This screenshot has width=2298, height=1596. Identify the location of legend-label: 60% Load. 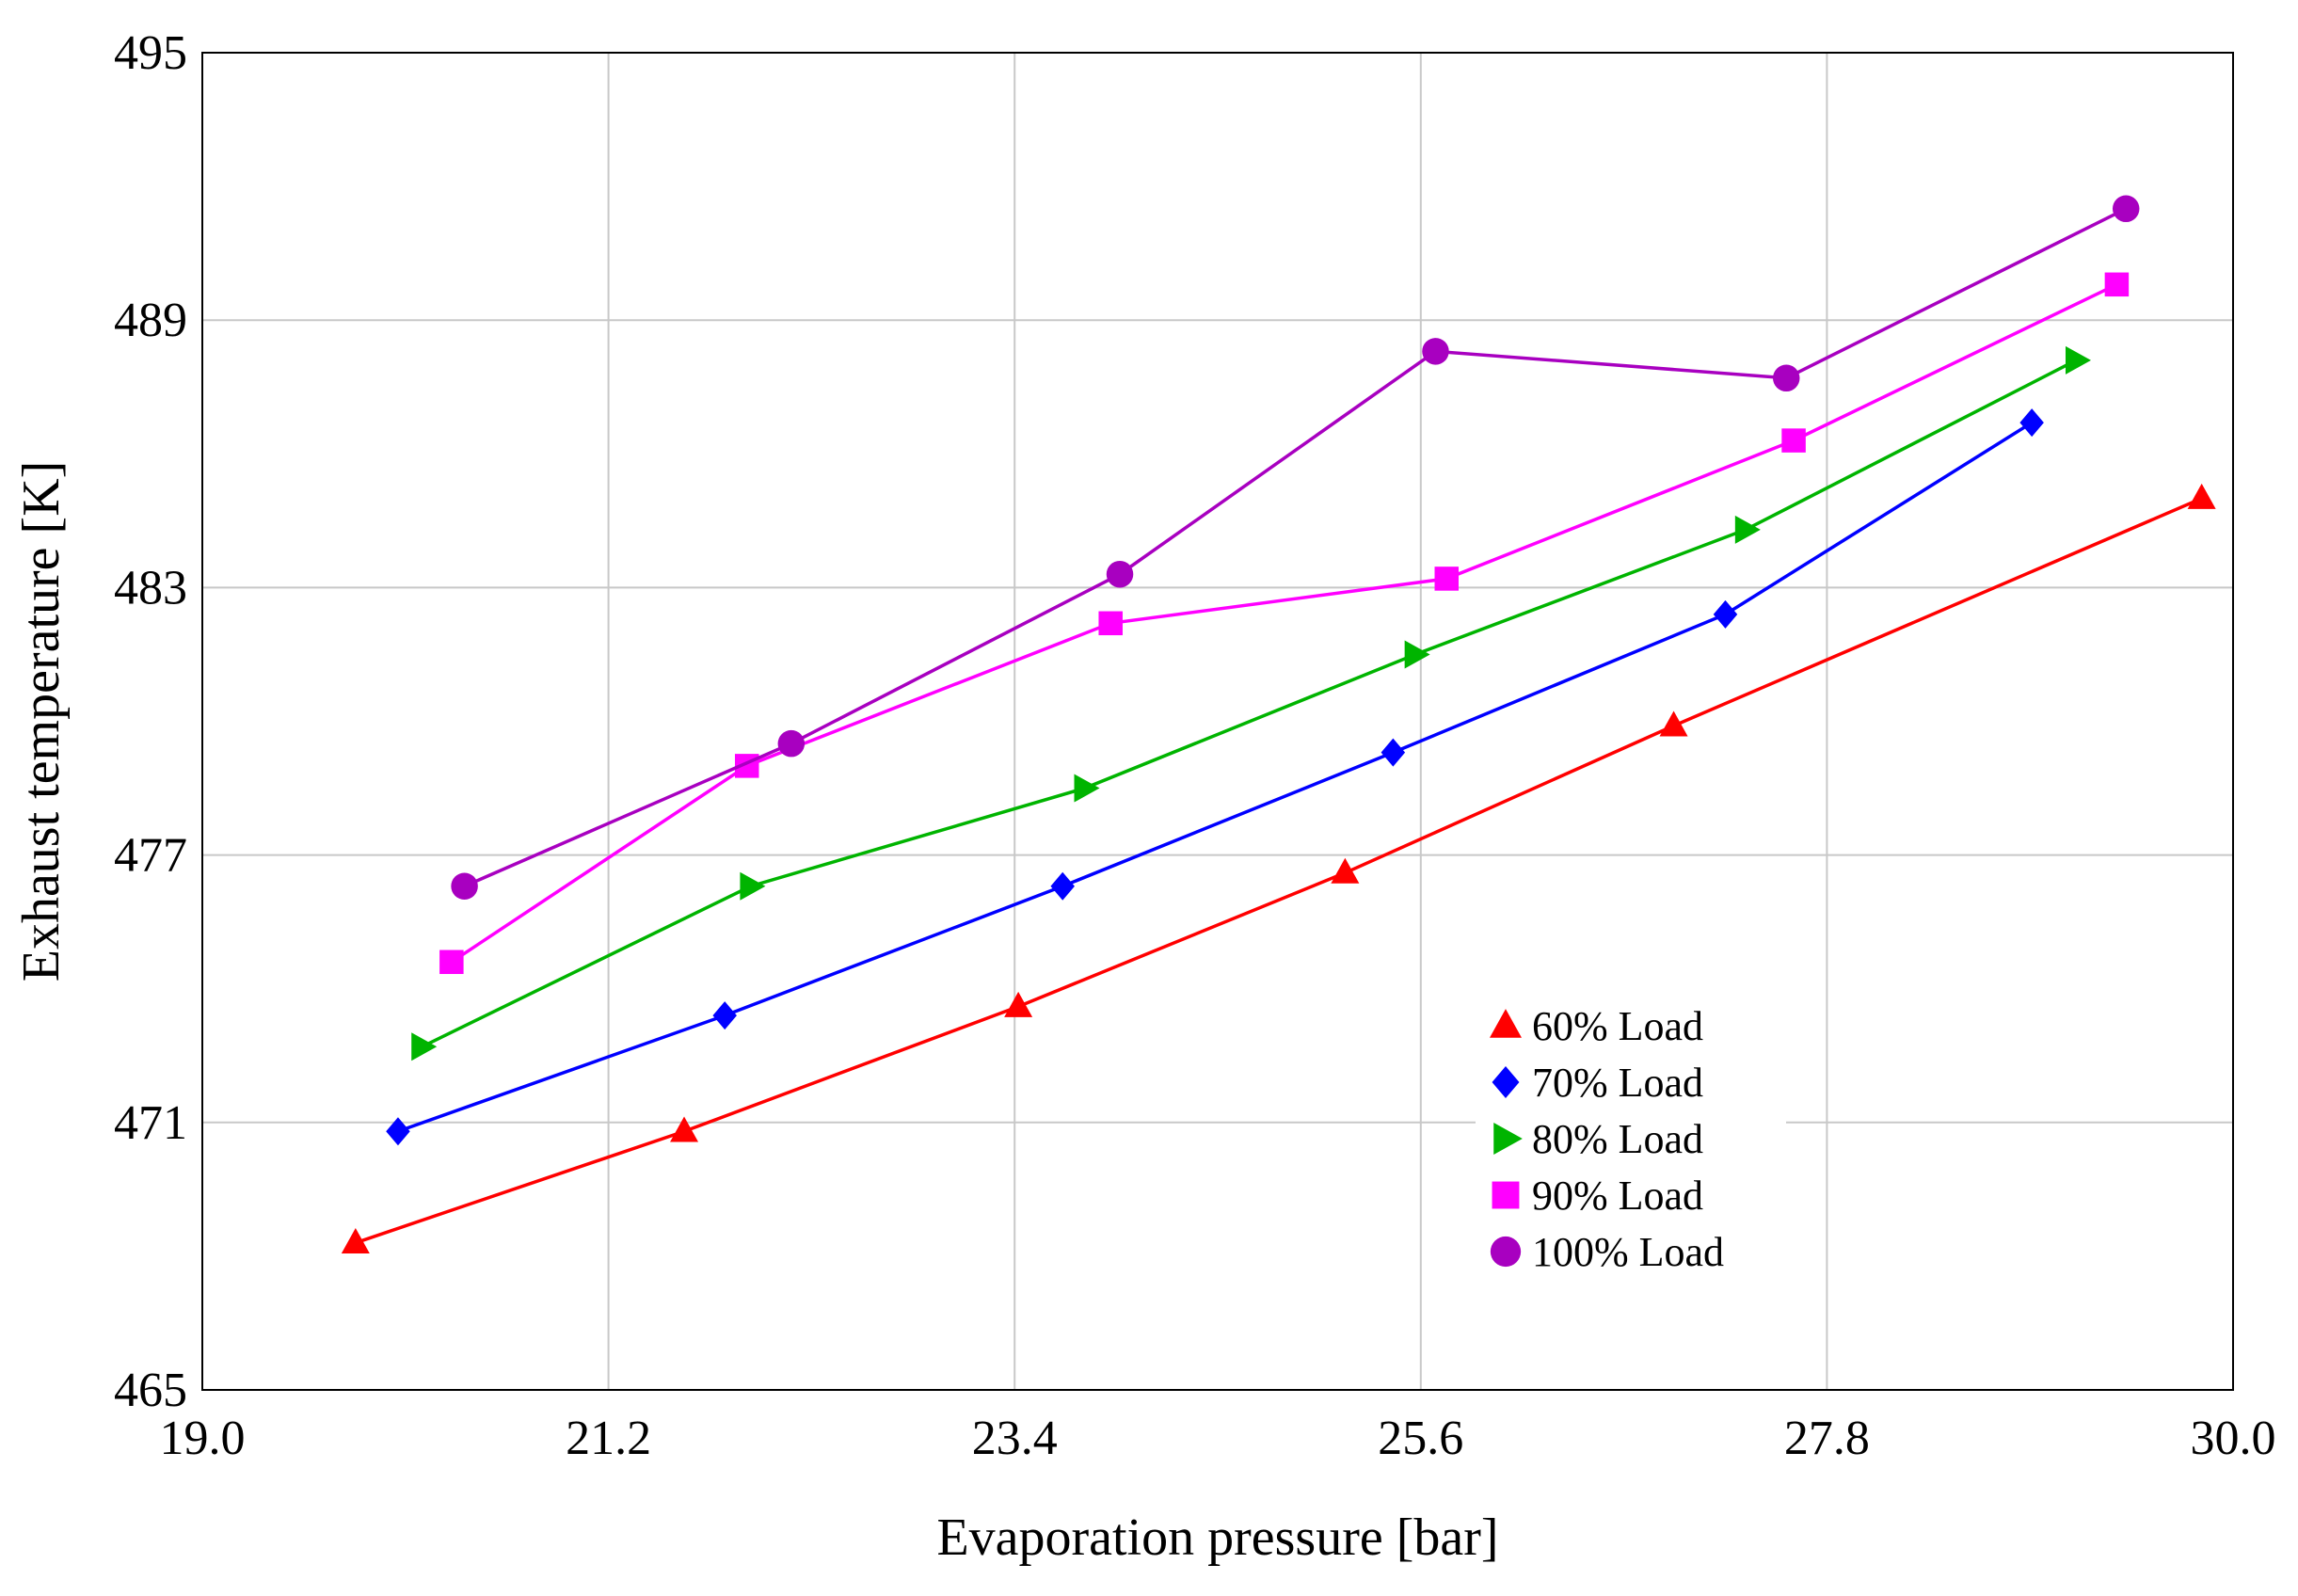
(1618, 1026).